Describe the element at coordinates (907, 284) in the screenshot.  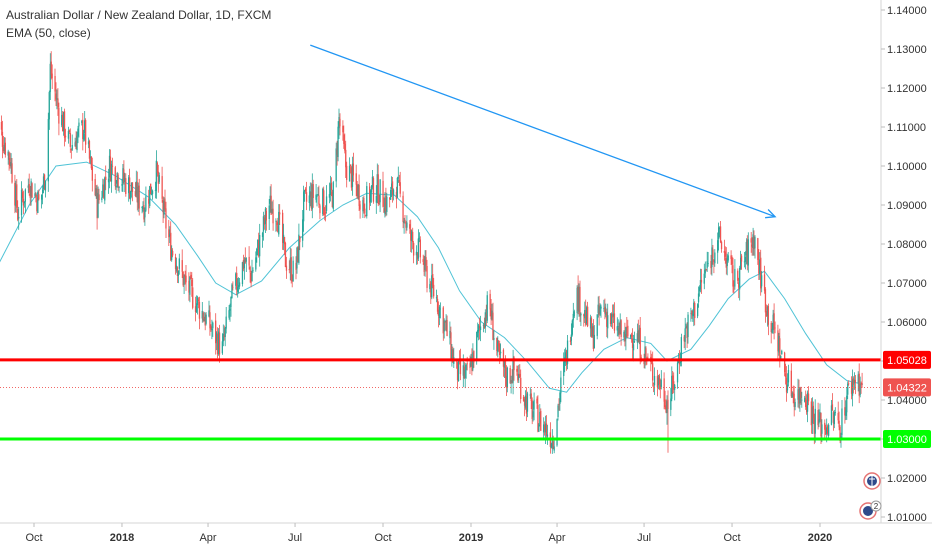
I see `y-tick-label: 1.07000` at that location.